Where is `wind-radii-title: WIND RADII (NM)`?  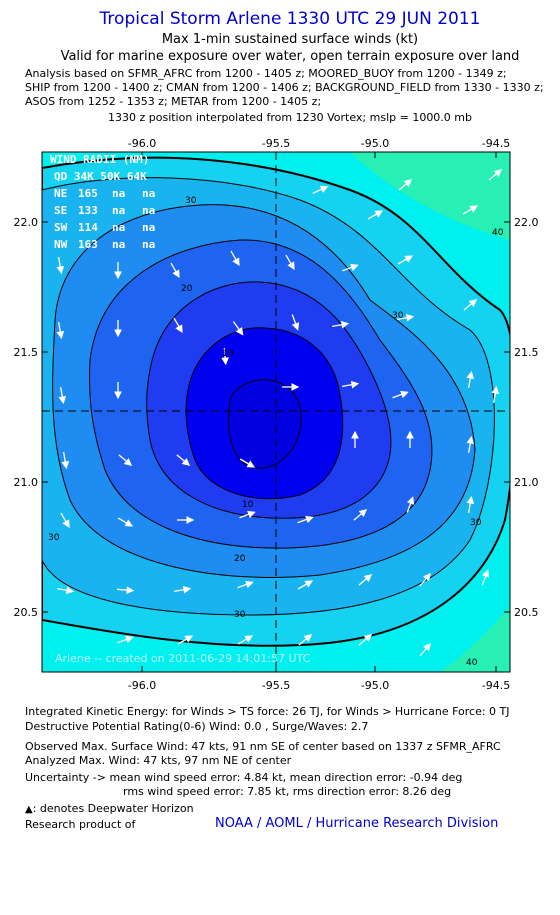
wind-radii-title: WIND RADII (NM) is located at coordinates (99, 159).